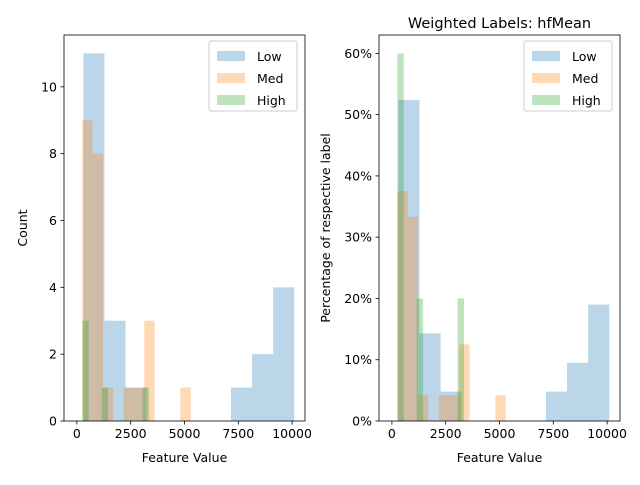 Image resolution: width=640 pixels, height=485 pixels. Describe the element at coordinates (53, 421) in the screenshot. I see `panel-1-ytick-label-0: 0` at that location.